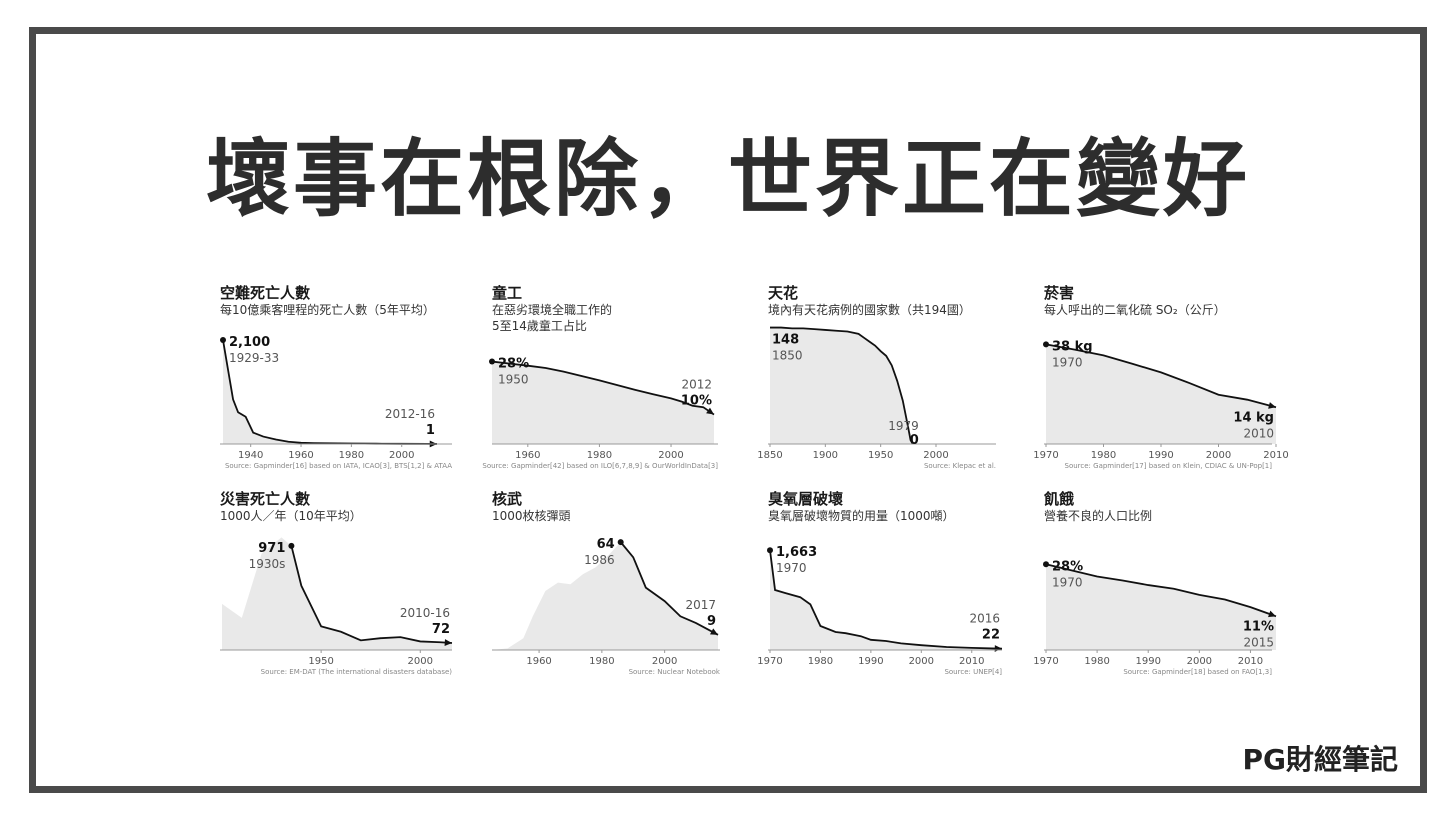 Image resolution: width=1456 pixels, height=819 pixels. Describe the element at coordinates (1135, 310) in the screenshot. I see `chart-subtitle: 每人呼出的二氧化硫 SO₂（公斤）` at that location.